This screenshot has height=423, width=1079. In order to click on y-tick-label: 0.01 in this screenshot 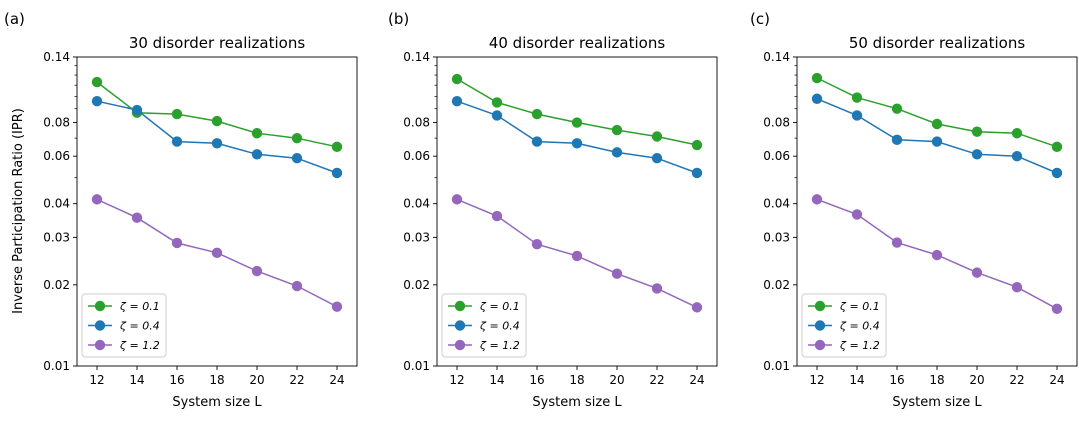, I will do `click(776, 366)`.